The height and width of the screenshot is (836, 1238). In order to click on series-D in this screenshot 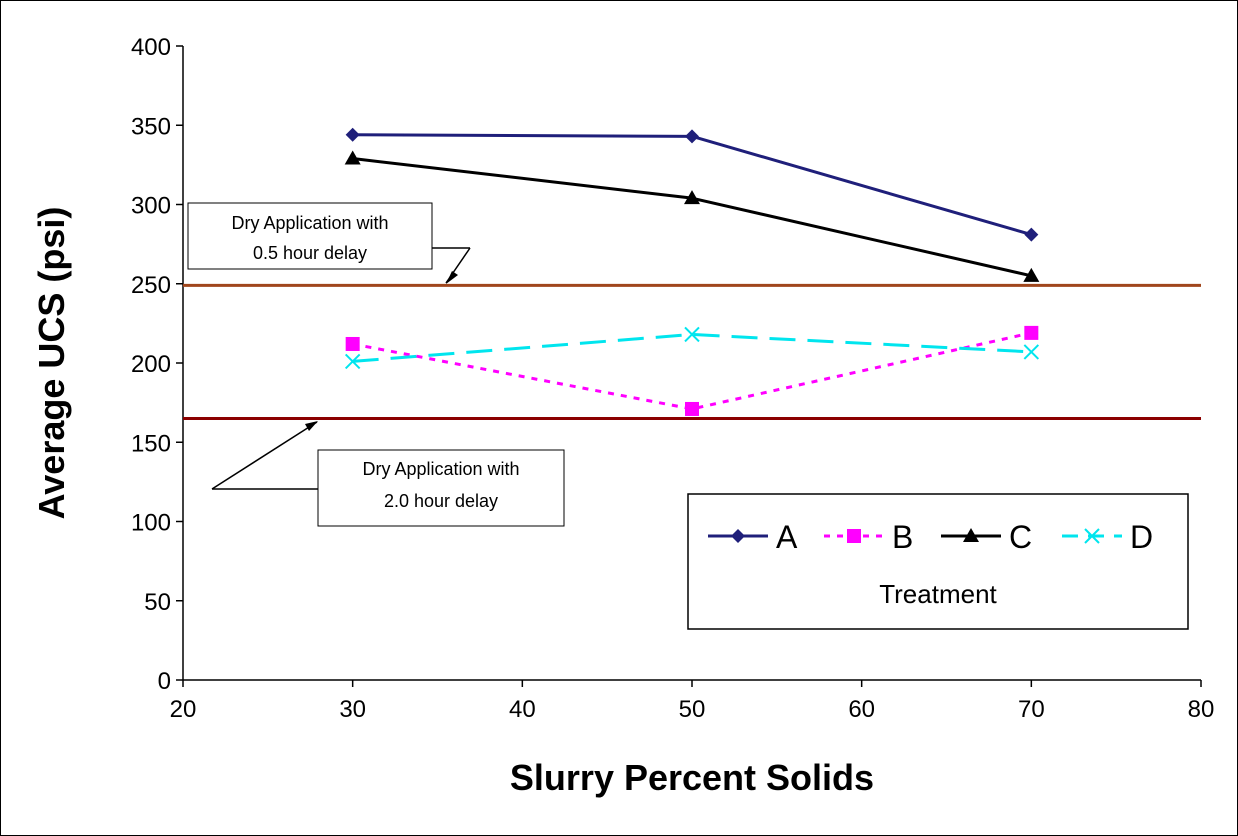, I will do `click(692, 348)`.